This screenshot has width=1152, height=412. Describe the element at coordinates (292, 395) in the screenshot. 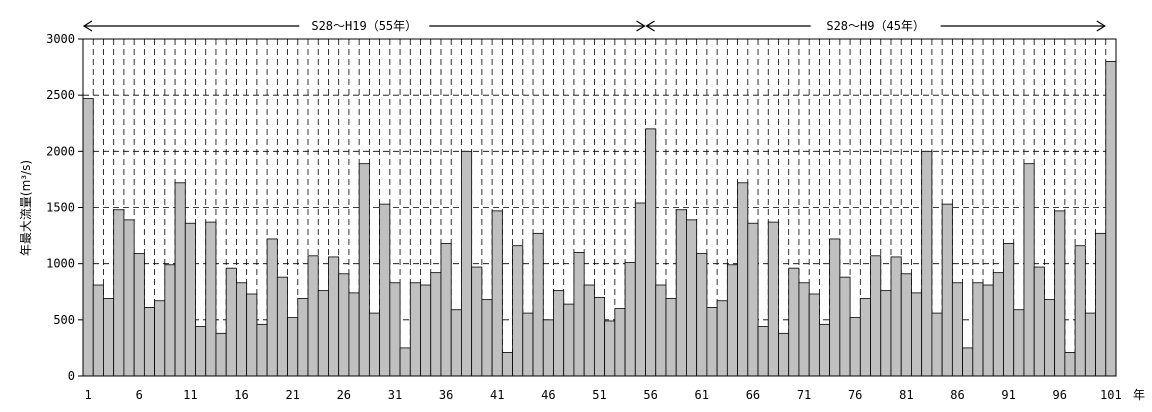

I see `x-tick-label: 21` at that location.